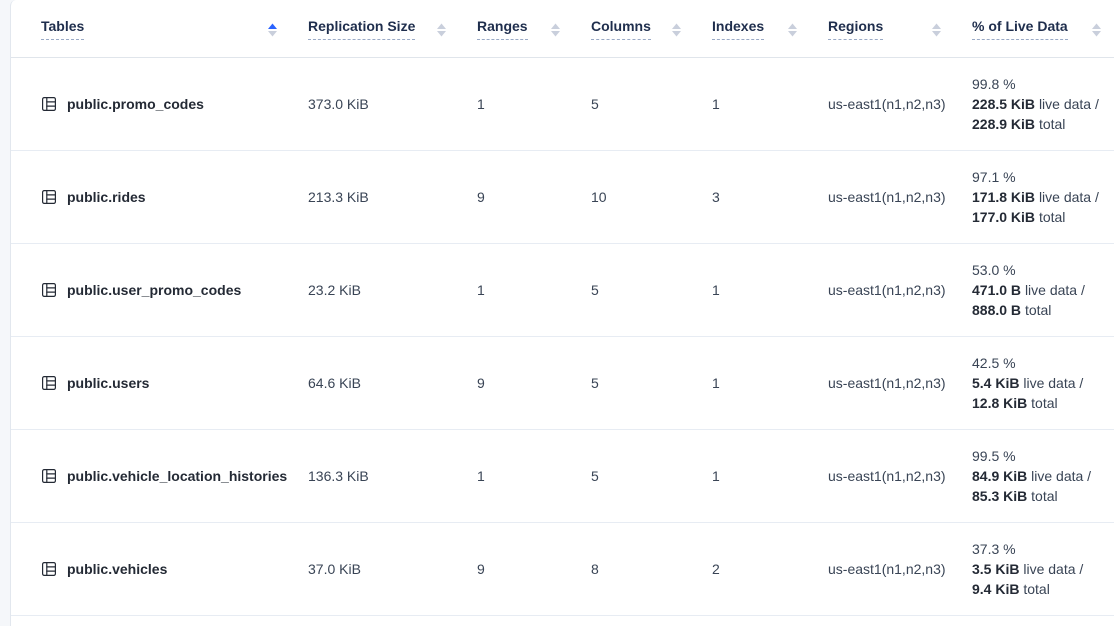  I want to click on replication-size-cell: 64.6 KiB, so click(334, 383).